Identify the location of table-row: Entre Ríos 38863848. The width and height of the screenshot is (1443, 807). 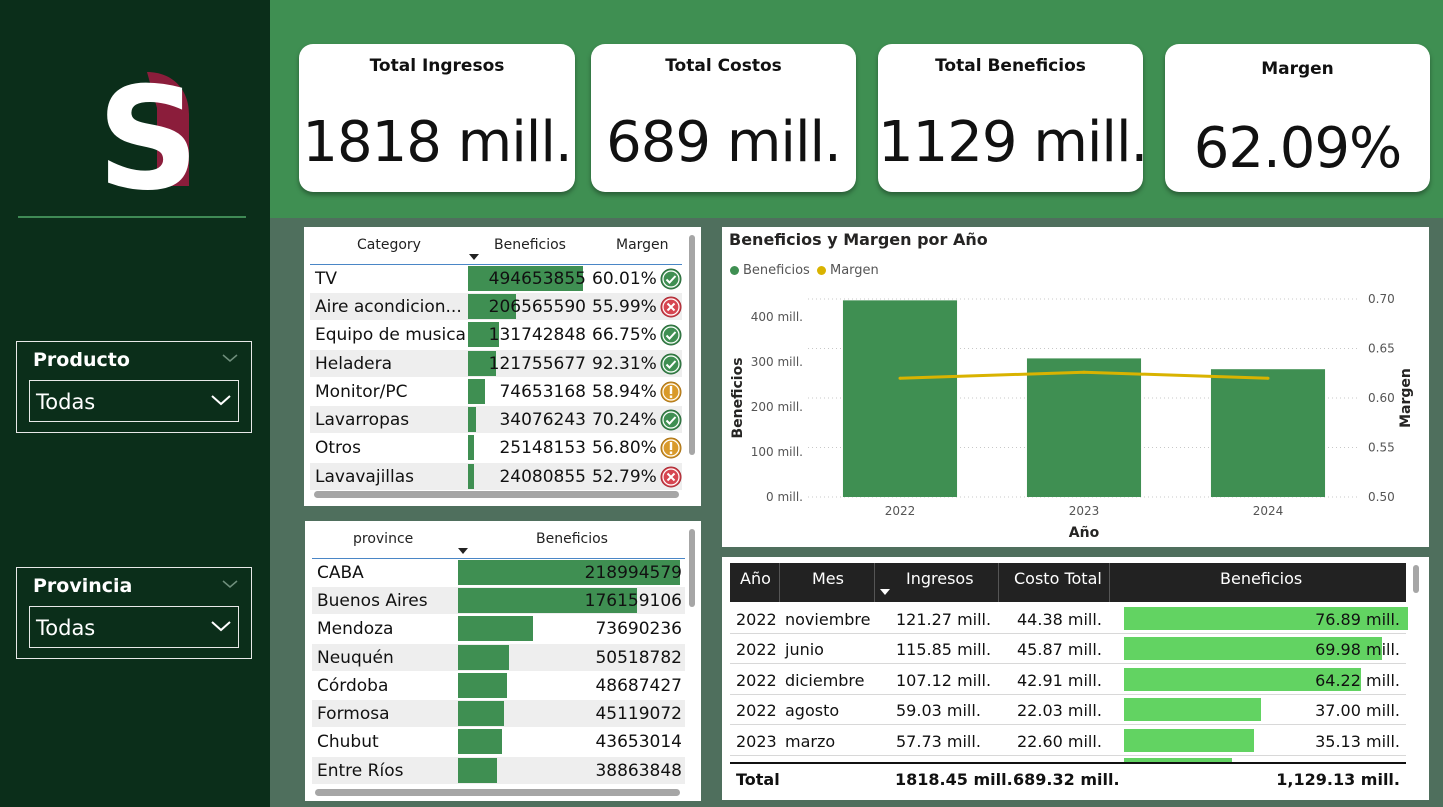
(498, 770).